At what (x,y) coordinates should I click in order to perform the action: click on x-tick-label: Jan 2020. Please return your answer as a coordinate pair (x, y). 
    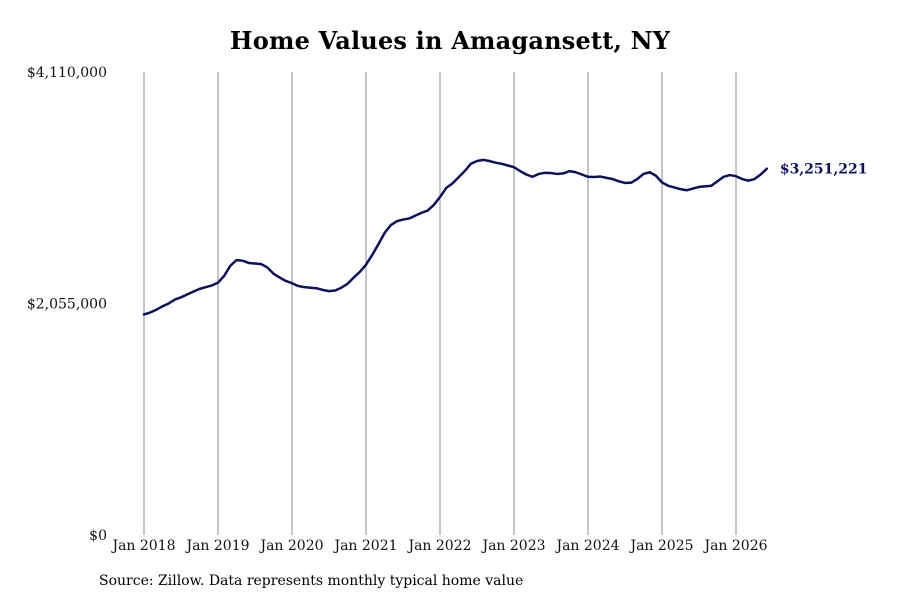
    Looking at the image, I should click on (290, 546).